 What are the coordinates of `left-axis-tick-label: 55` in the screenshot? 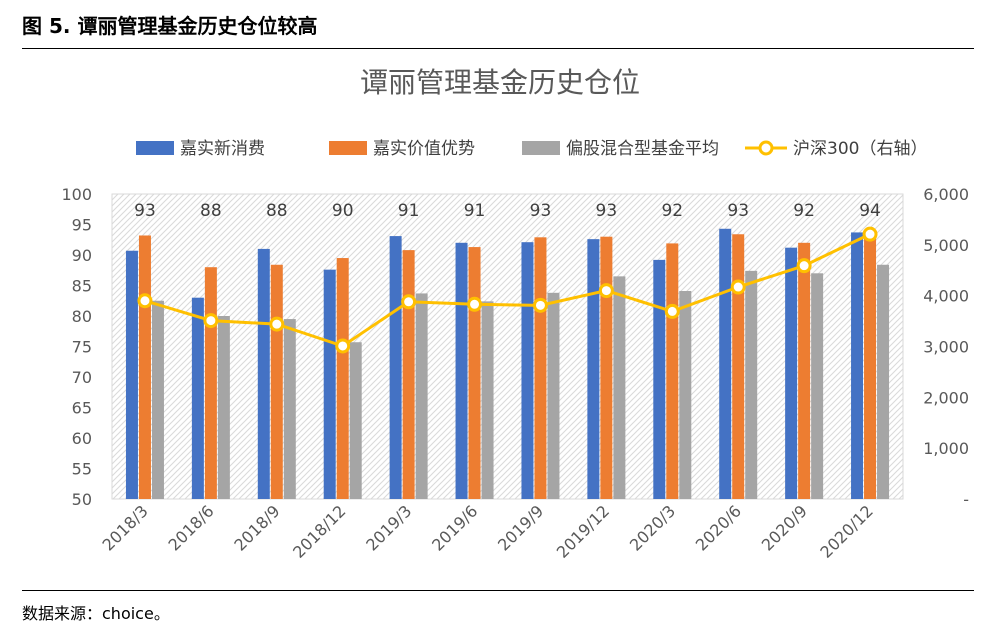 It's located at (82, 469).